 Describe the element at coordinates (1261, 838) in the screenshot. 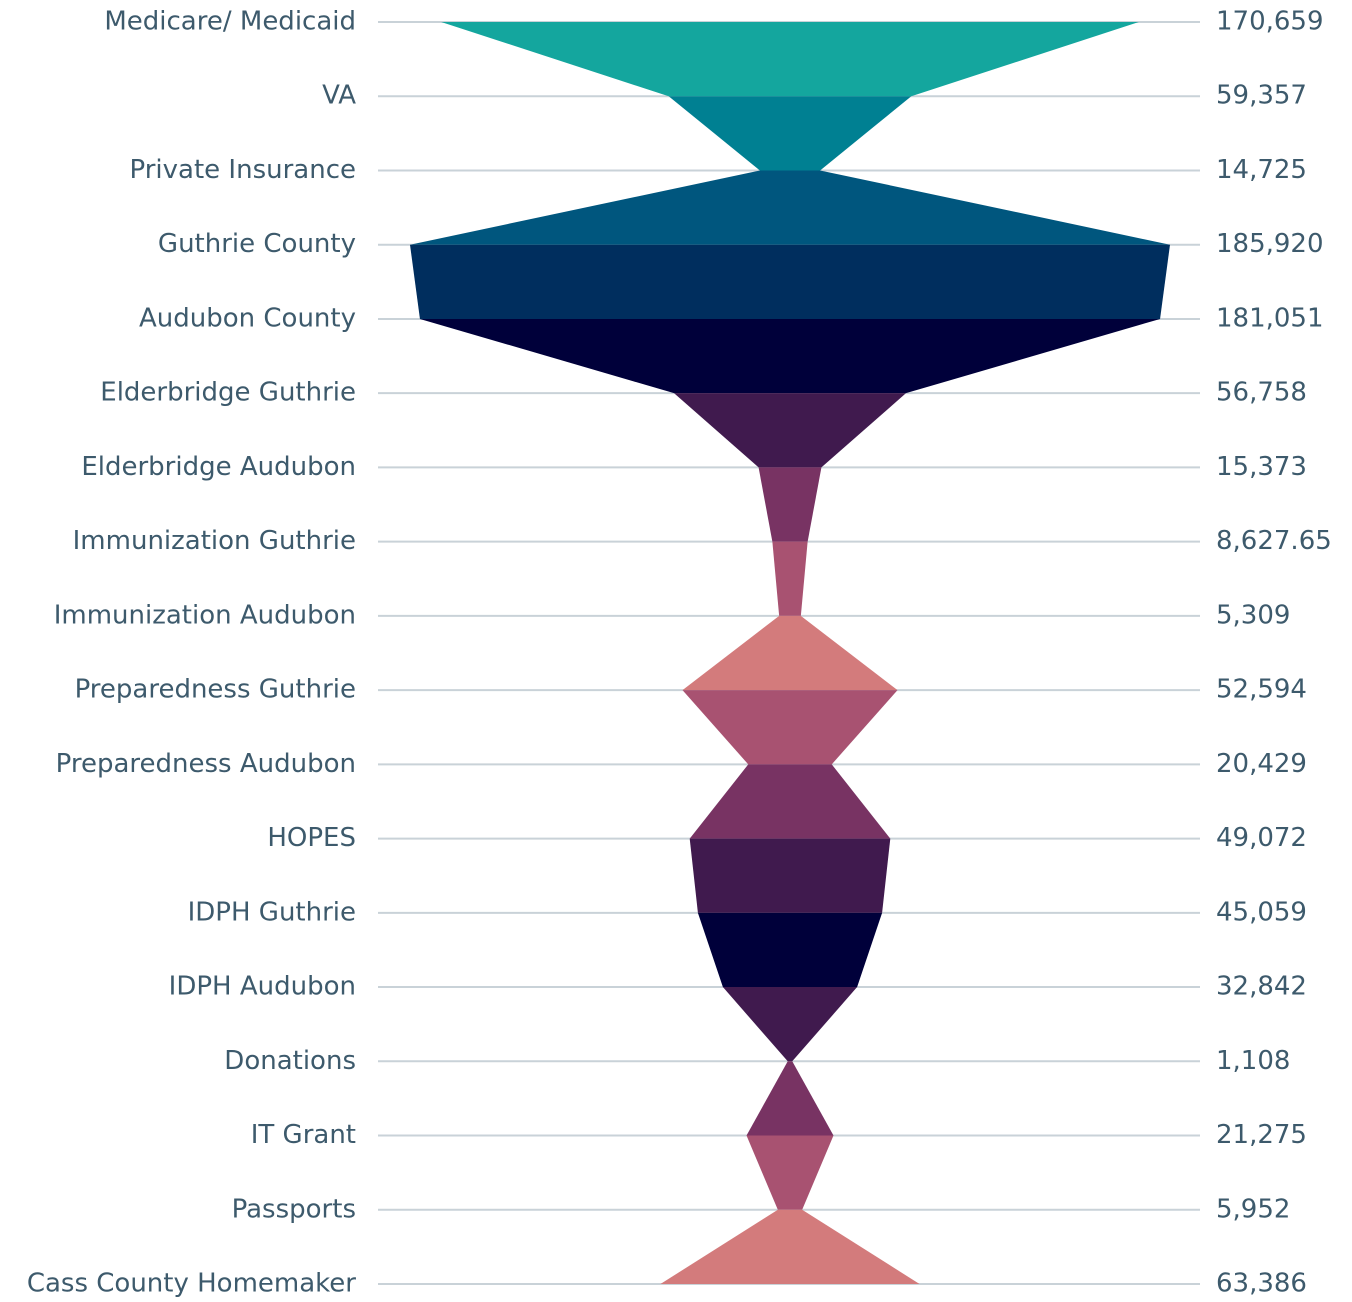

I see `value-label: 49,072` at that location.